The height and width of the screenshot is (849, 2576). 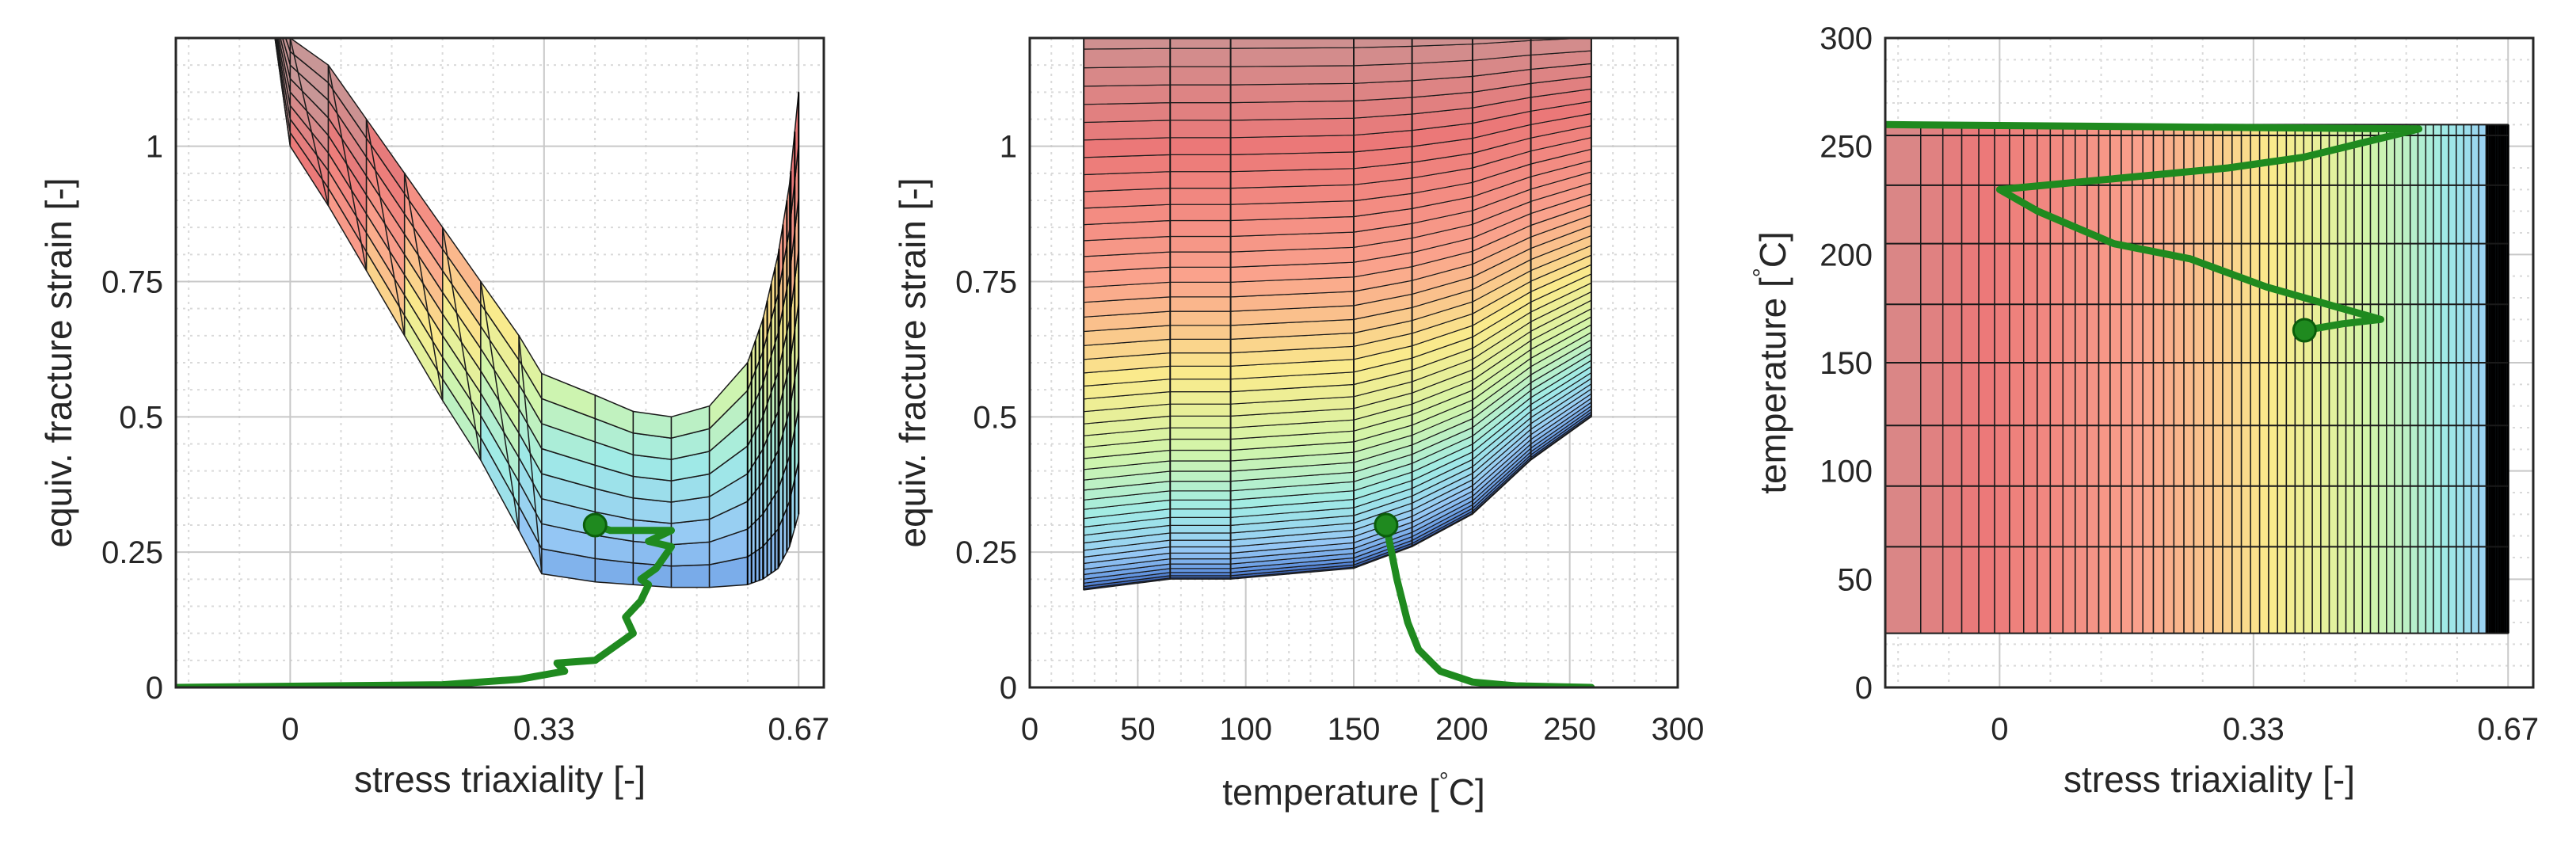 I want to click on right-y-axis-unit: C], so click(x=1773, y=249).